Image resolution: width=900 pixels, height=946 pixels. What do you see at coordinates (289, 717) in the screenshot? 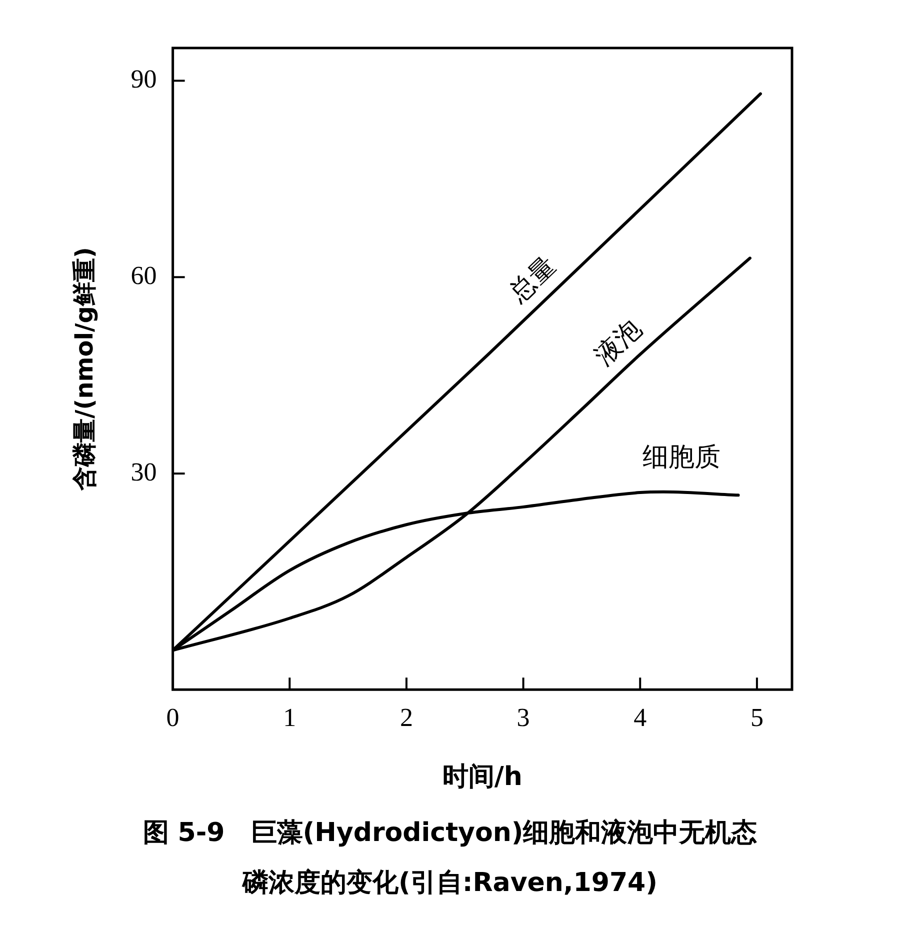
I see `x-tick-label: 1` at bounding box center [289, 717].